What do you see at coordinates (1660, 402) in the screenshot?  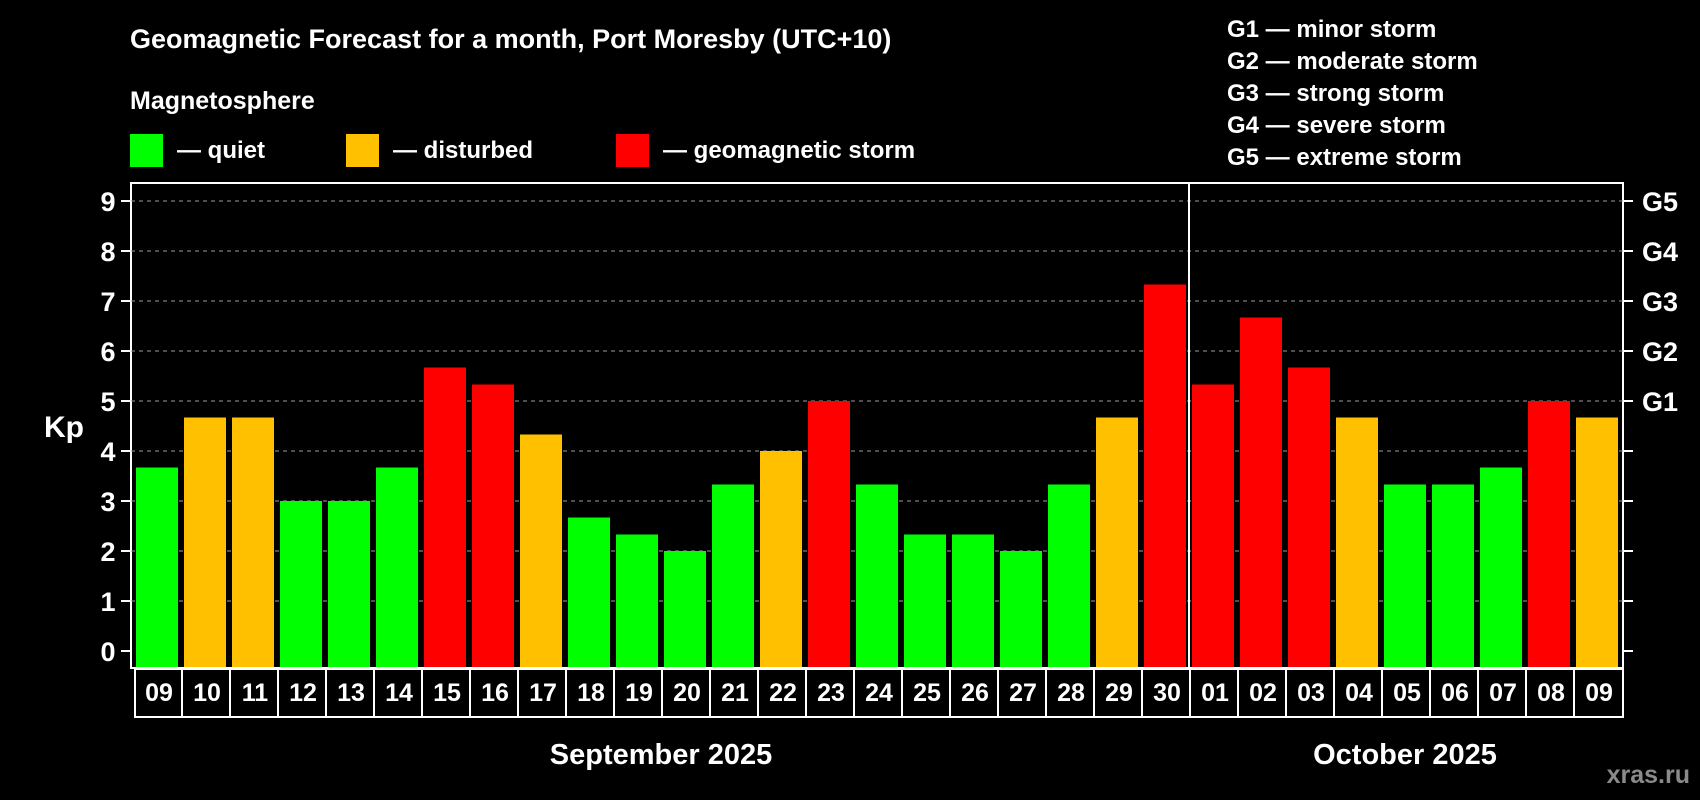 I see `storm-level-label-g1: G1` at bounding box center [1660, 402].